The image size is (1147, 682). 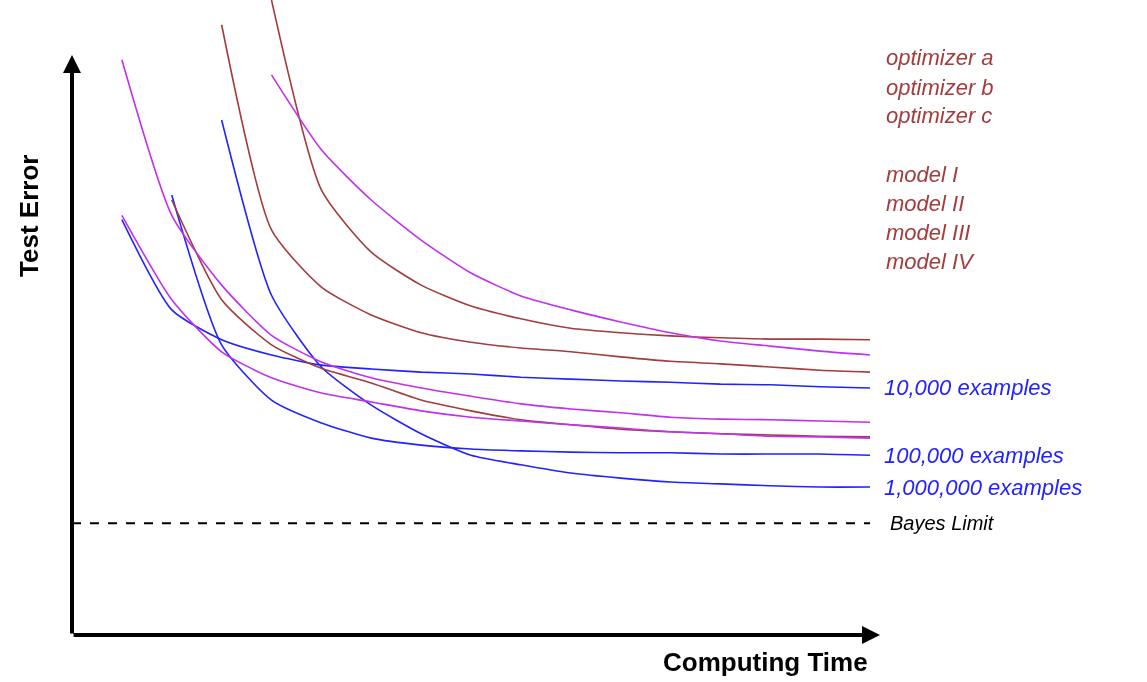 I want to click on y-axis-title: Test Error, so click(x=29, y=215).